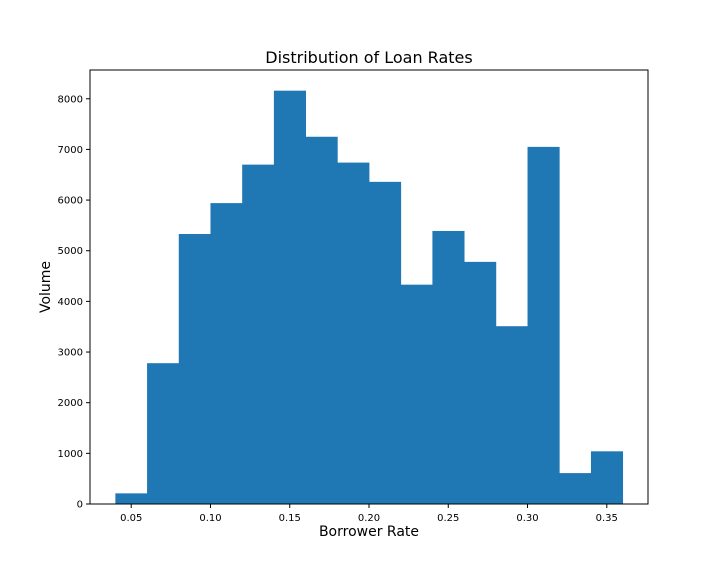 The width and height of the screenshot is (720, 576). Describe the element at coordinates (70, 201) in the screenshot. I see `y-tick-label: 6000` at that location.